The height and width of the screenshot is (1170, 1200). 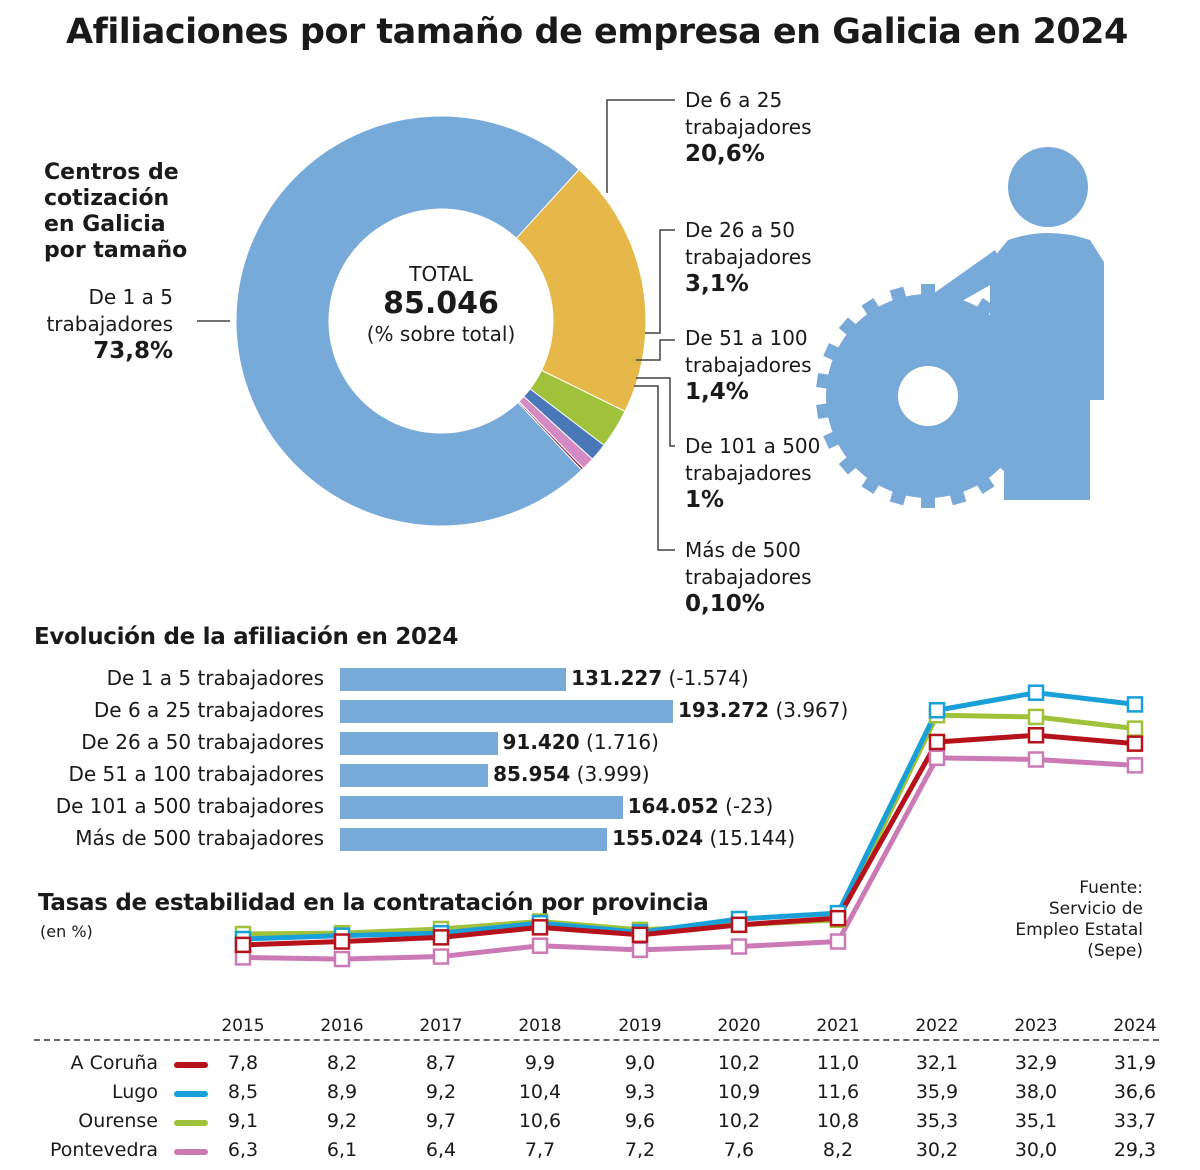 I want to click on table-divider, so click(x=596, y=1040).